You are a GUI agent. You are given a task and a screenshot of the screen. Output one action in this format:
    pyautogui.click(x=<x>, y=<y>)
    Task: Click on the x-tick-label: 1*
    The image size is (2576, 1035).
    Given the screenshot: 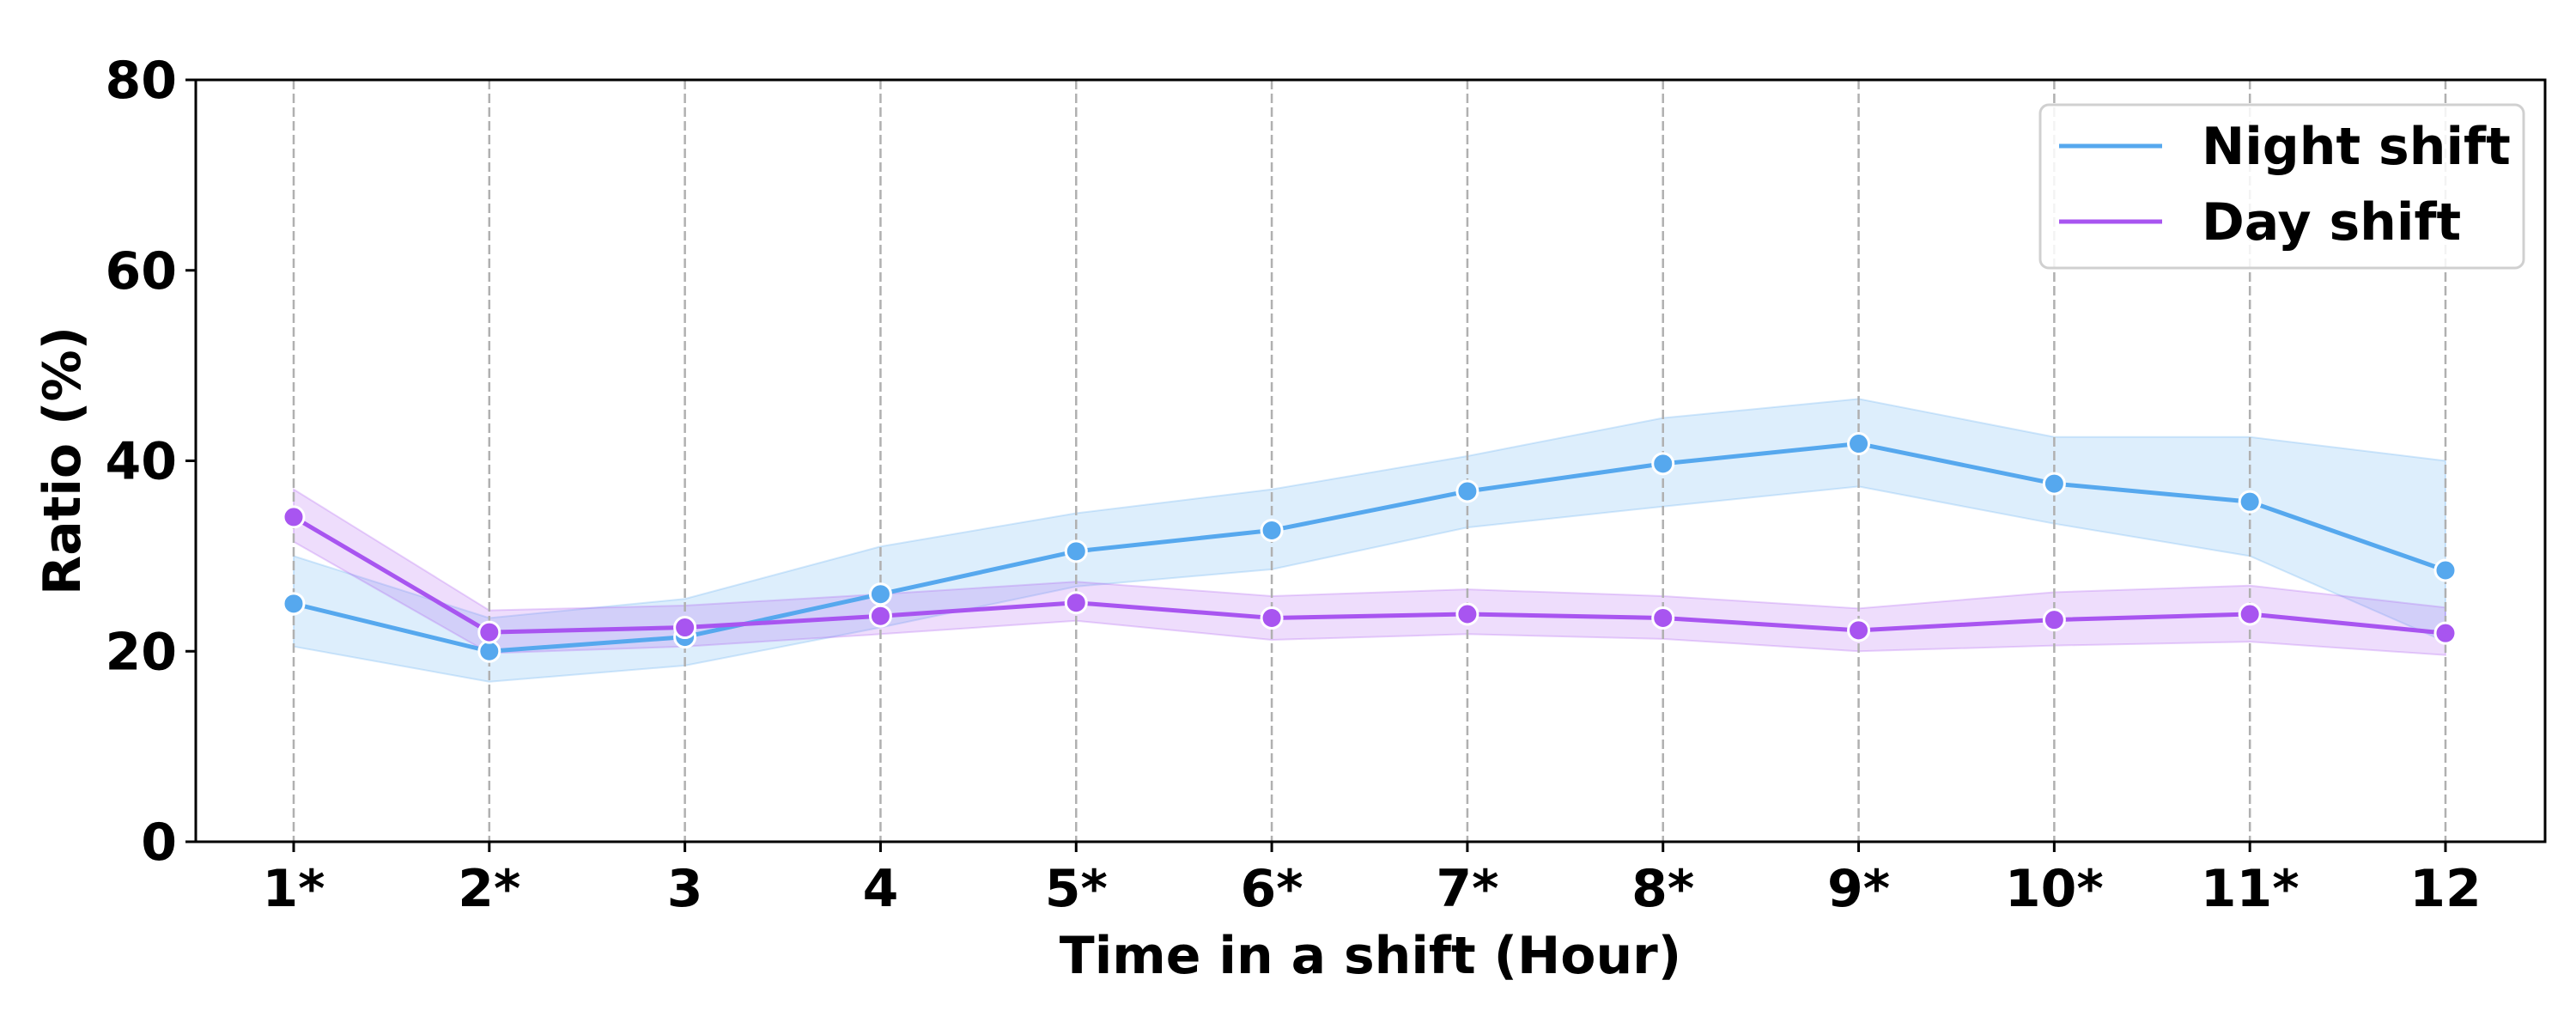 What is the action you would take?
    pyautogui.click(x=293, y=889)
    